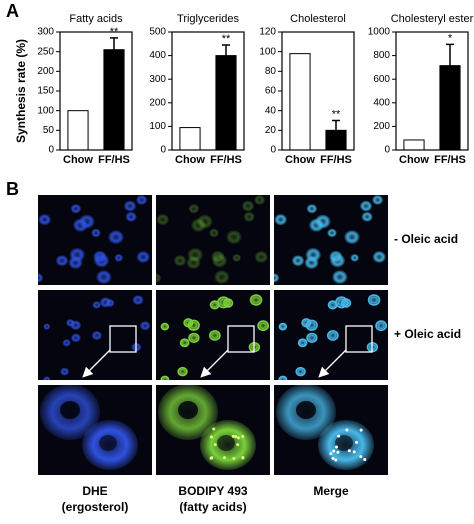 This screenshot has height=524, width=474. I want to click on chart-title: Cholesterol, so click(318, 19).